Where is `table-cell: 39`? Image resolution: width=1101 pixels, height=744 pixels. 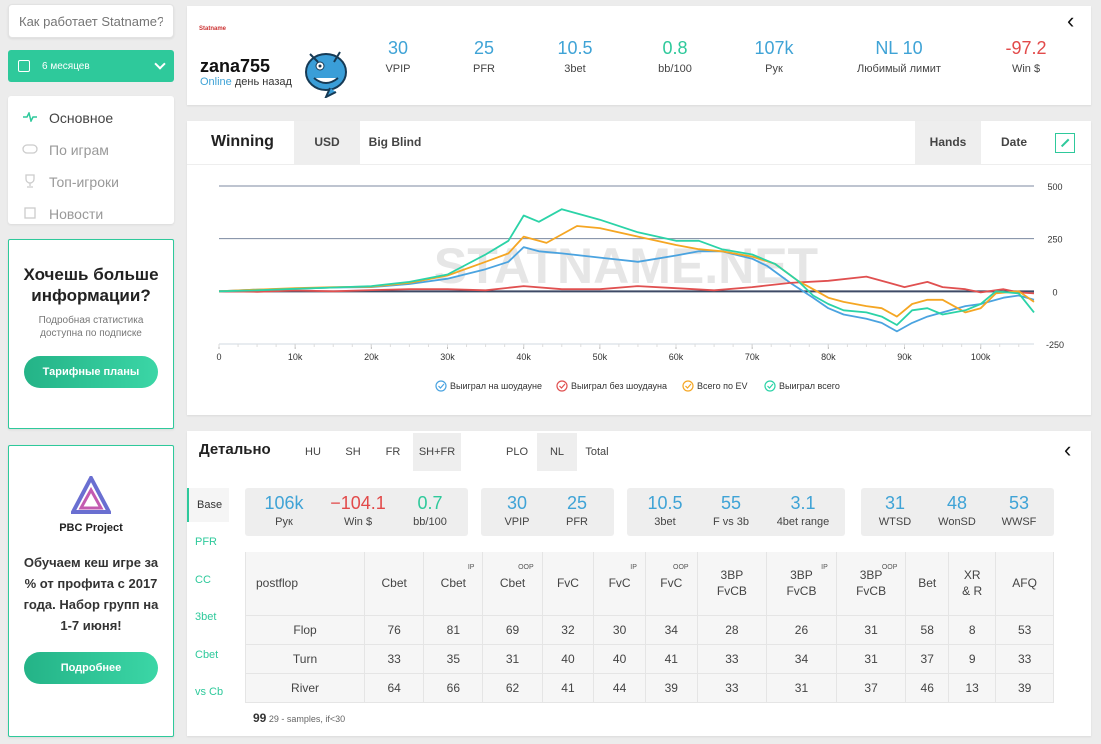
table-cell: 39 is located at coordinates (1024, 687).